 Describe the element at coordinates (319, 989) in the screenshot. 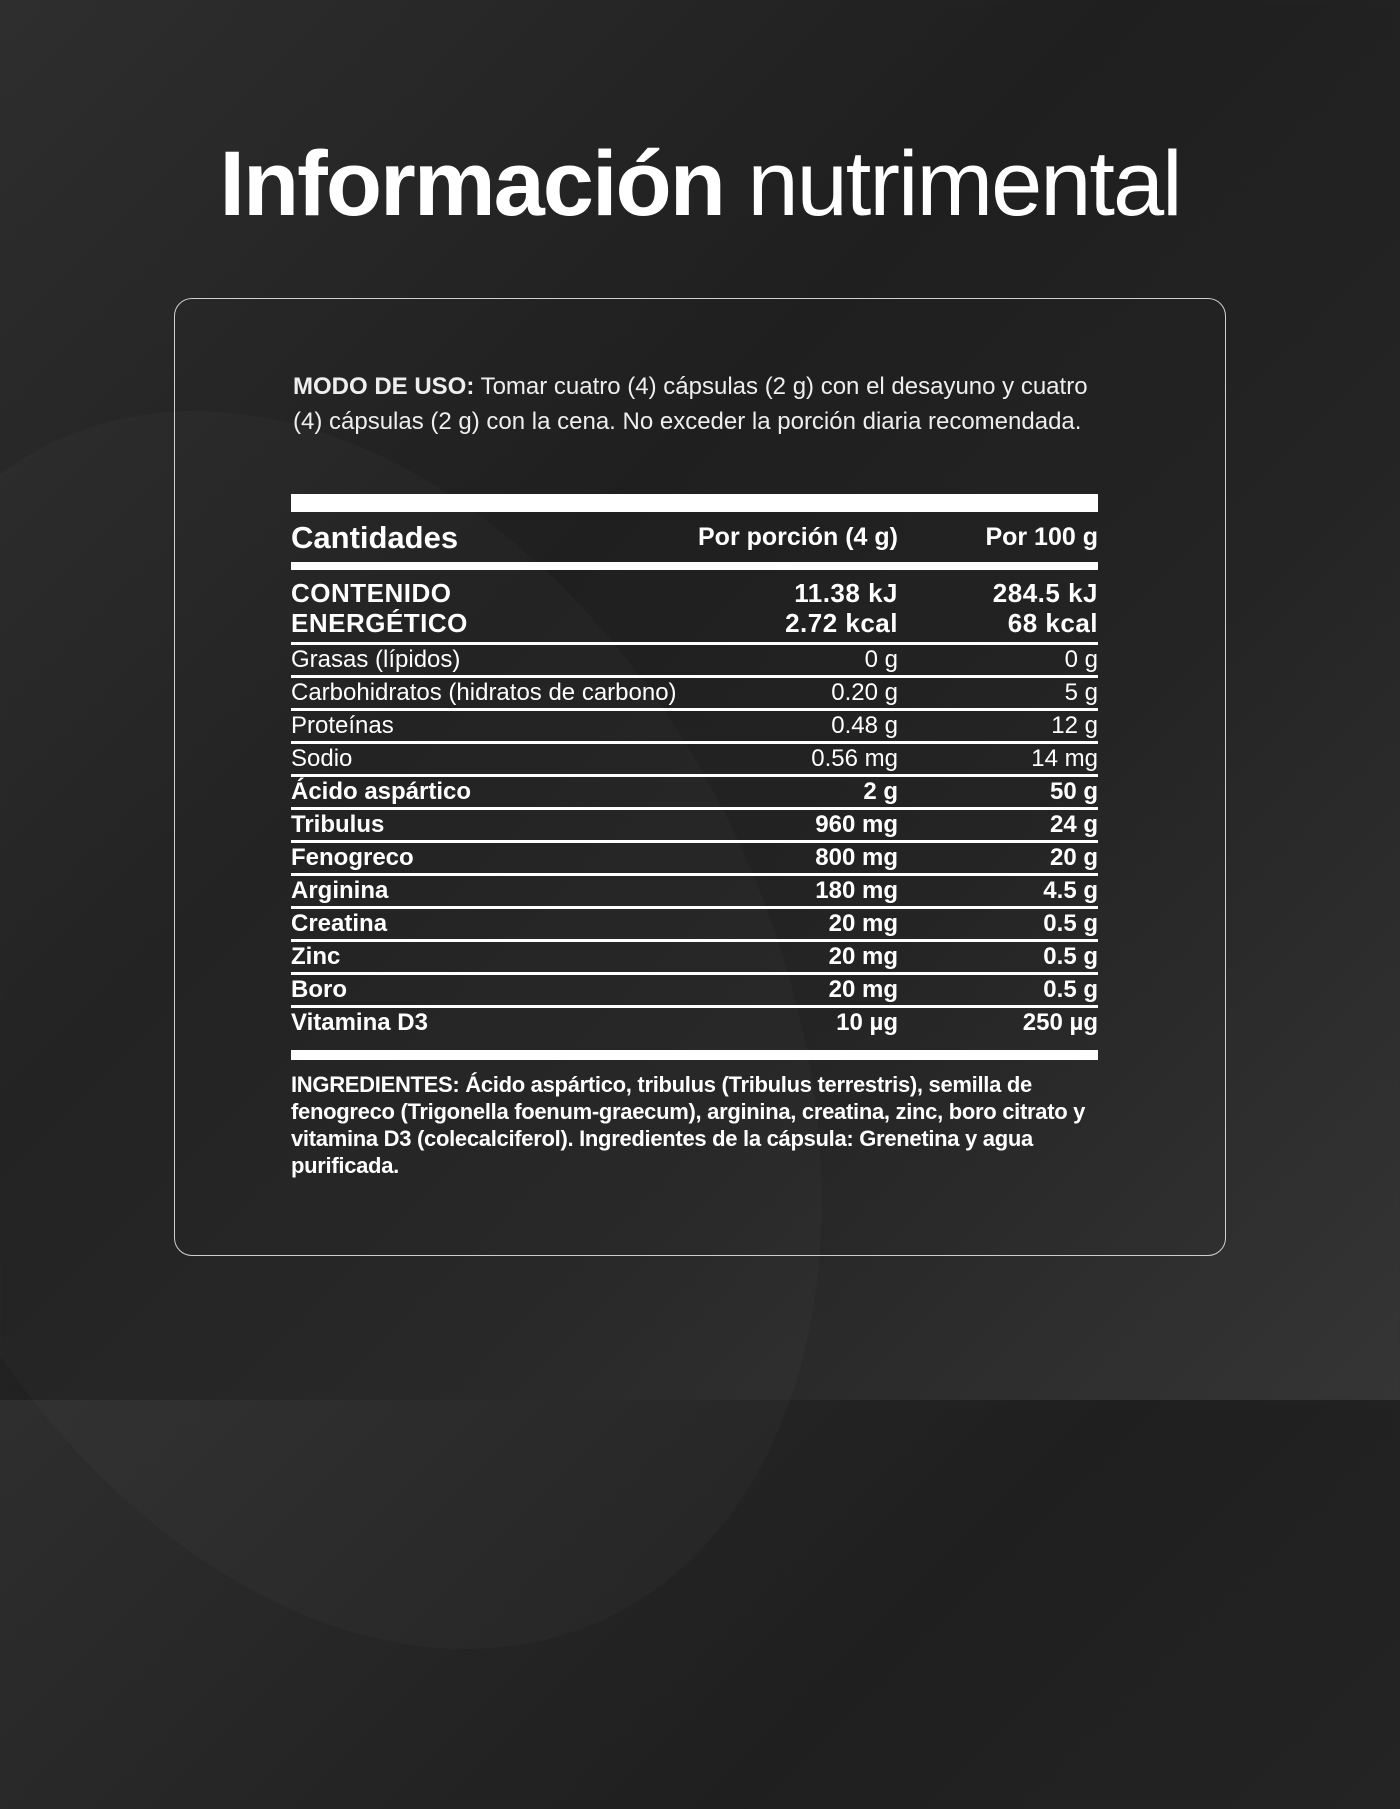

I see `nutrient-name: Boro` at that location.